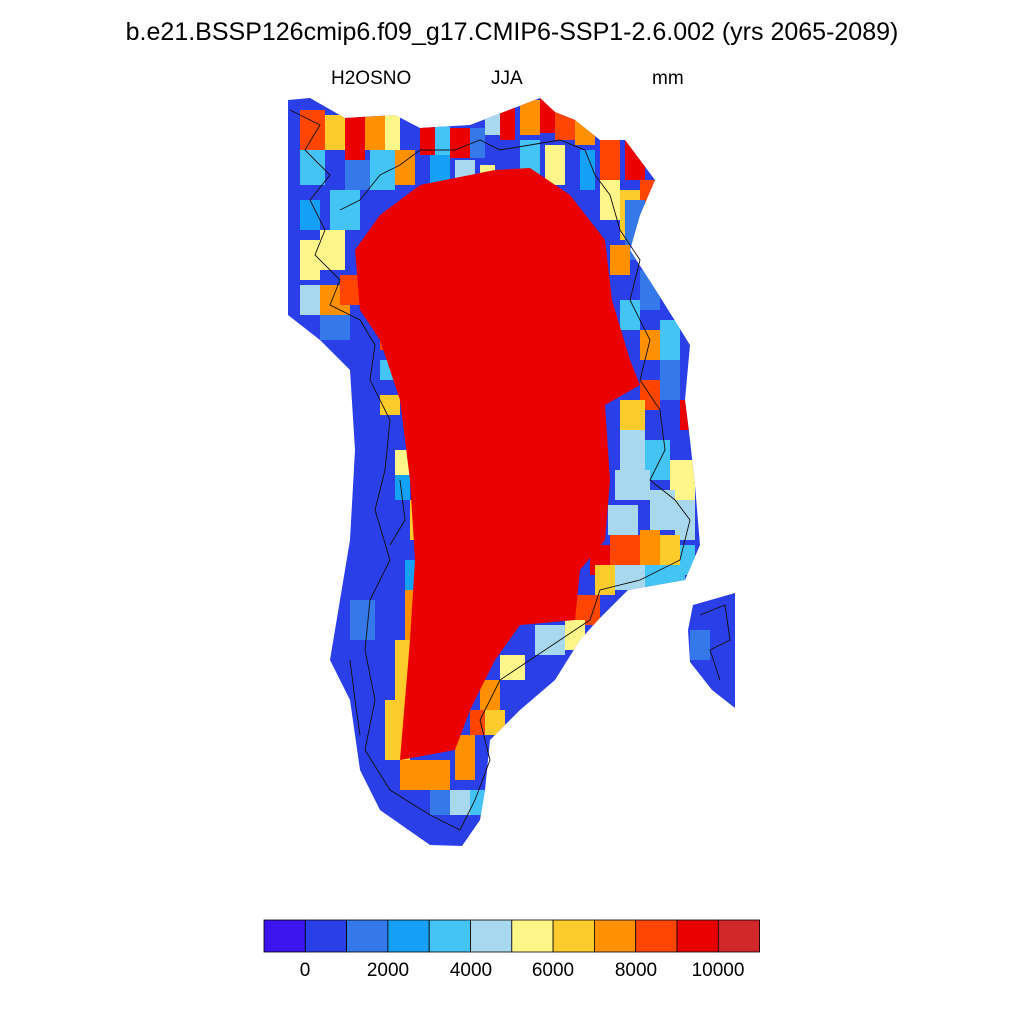 This screenshot has height=1024, width=1024. What do you see at coordinates (668, 78) in the screenshot?
I see `units-label: mm` at bounding box center [668, 78].